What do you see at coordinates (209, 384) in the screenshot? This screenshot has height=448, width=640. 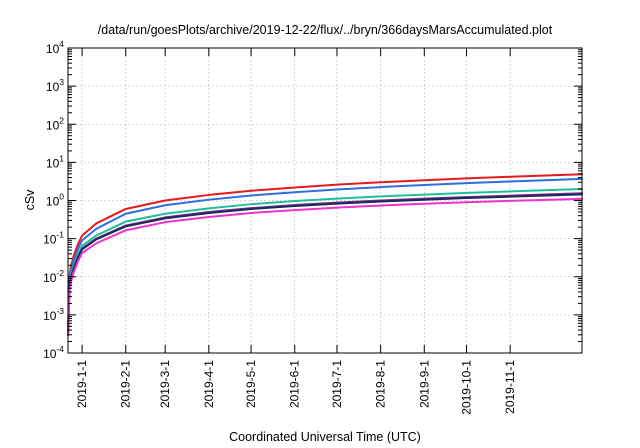 I see `x-tick-label: 2019-4-1` at bounding box center [209, 384].